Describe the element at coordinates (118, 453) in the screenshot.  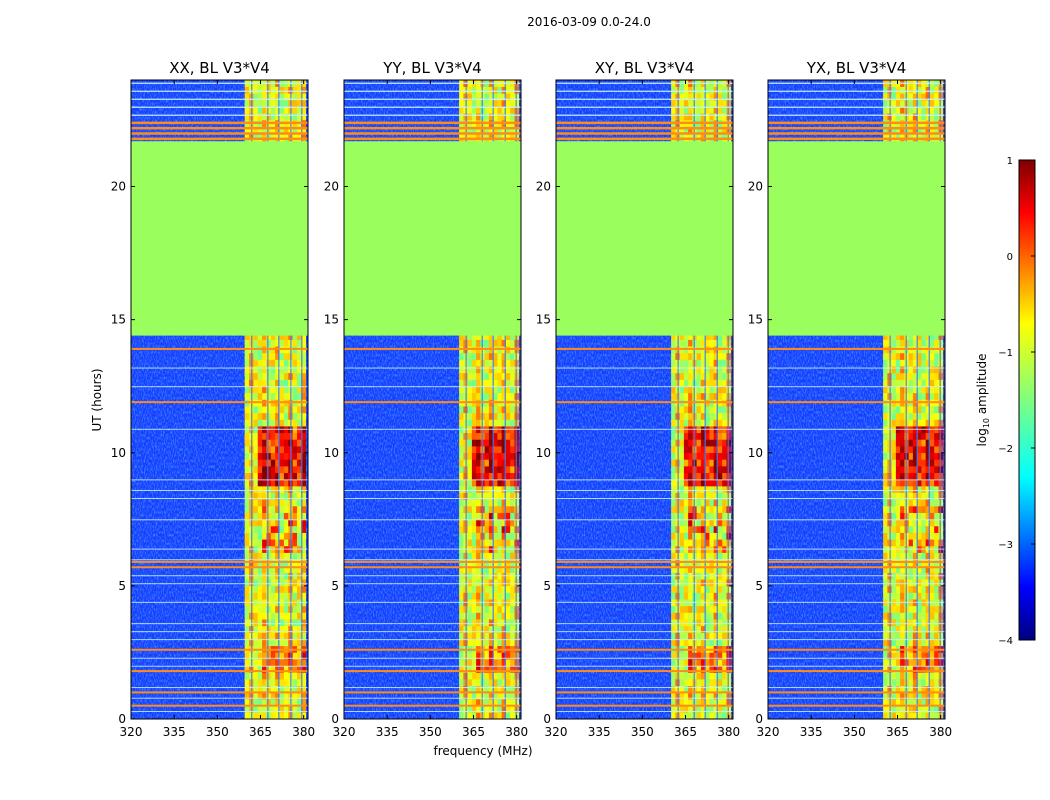
I see `y-tick-label: 10` at that location.